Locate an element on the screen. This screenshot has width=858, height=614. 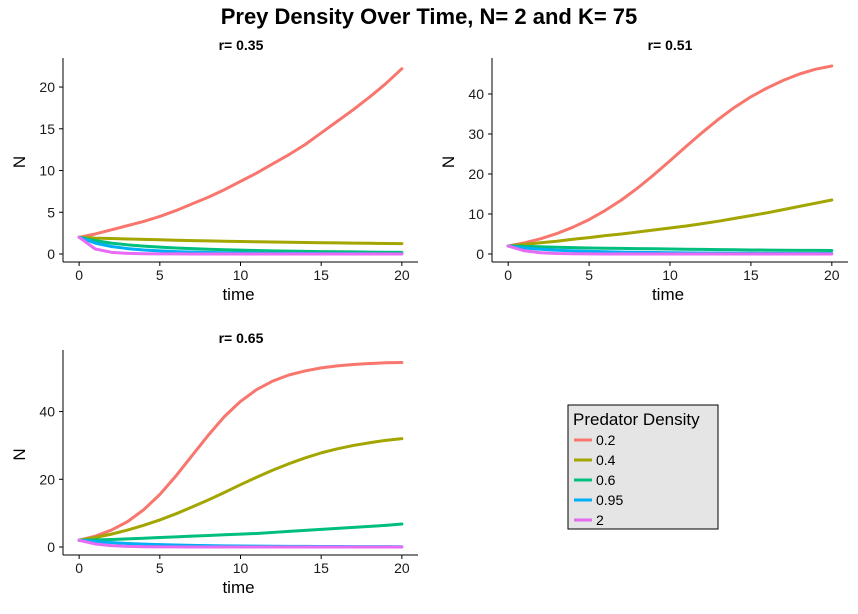
chart-title: Prey Density Over Time, N= 2 and K= 75 is located at coordinates (429, 16).